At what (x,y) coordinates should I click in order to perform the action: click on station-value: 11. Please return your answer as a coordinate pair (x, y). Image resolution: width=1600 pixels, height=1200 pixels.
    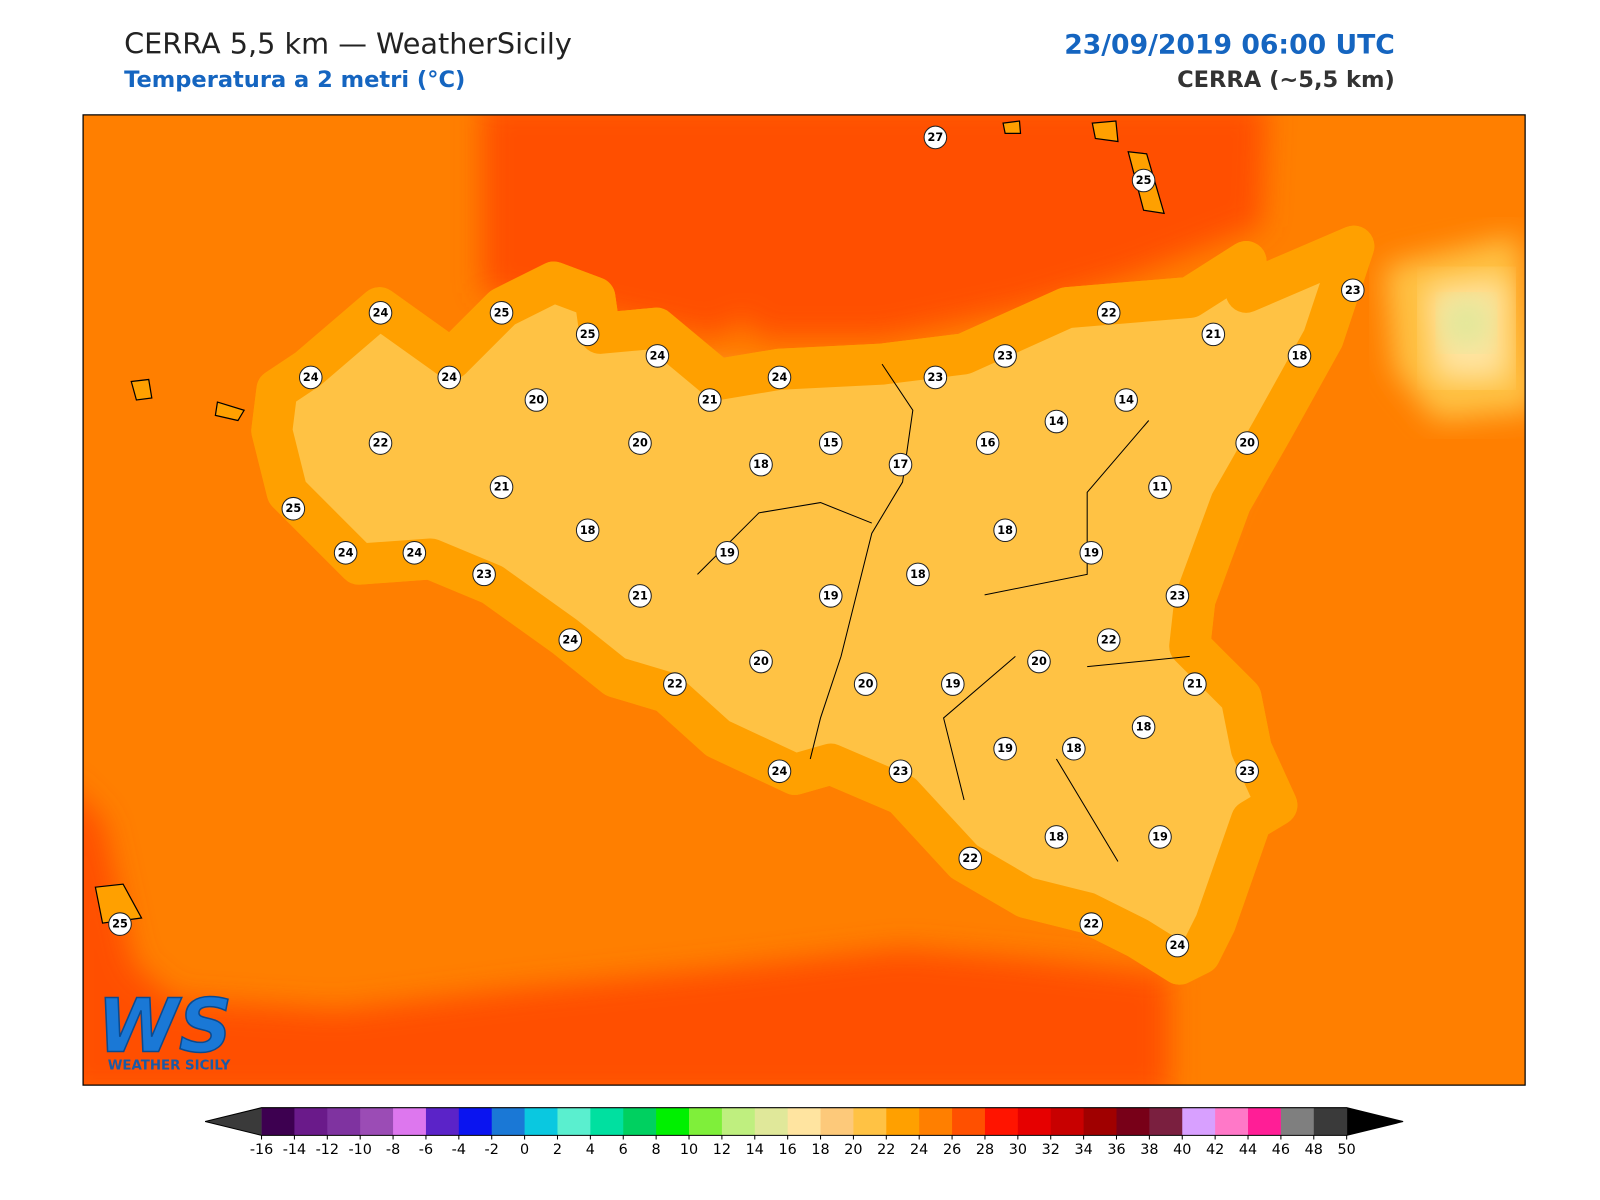
    Looking at the image, I should click on (1160, 487).